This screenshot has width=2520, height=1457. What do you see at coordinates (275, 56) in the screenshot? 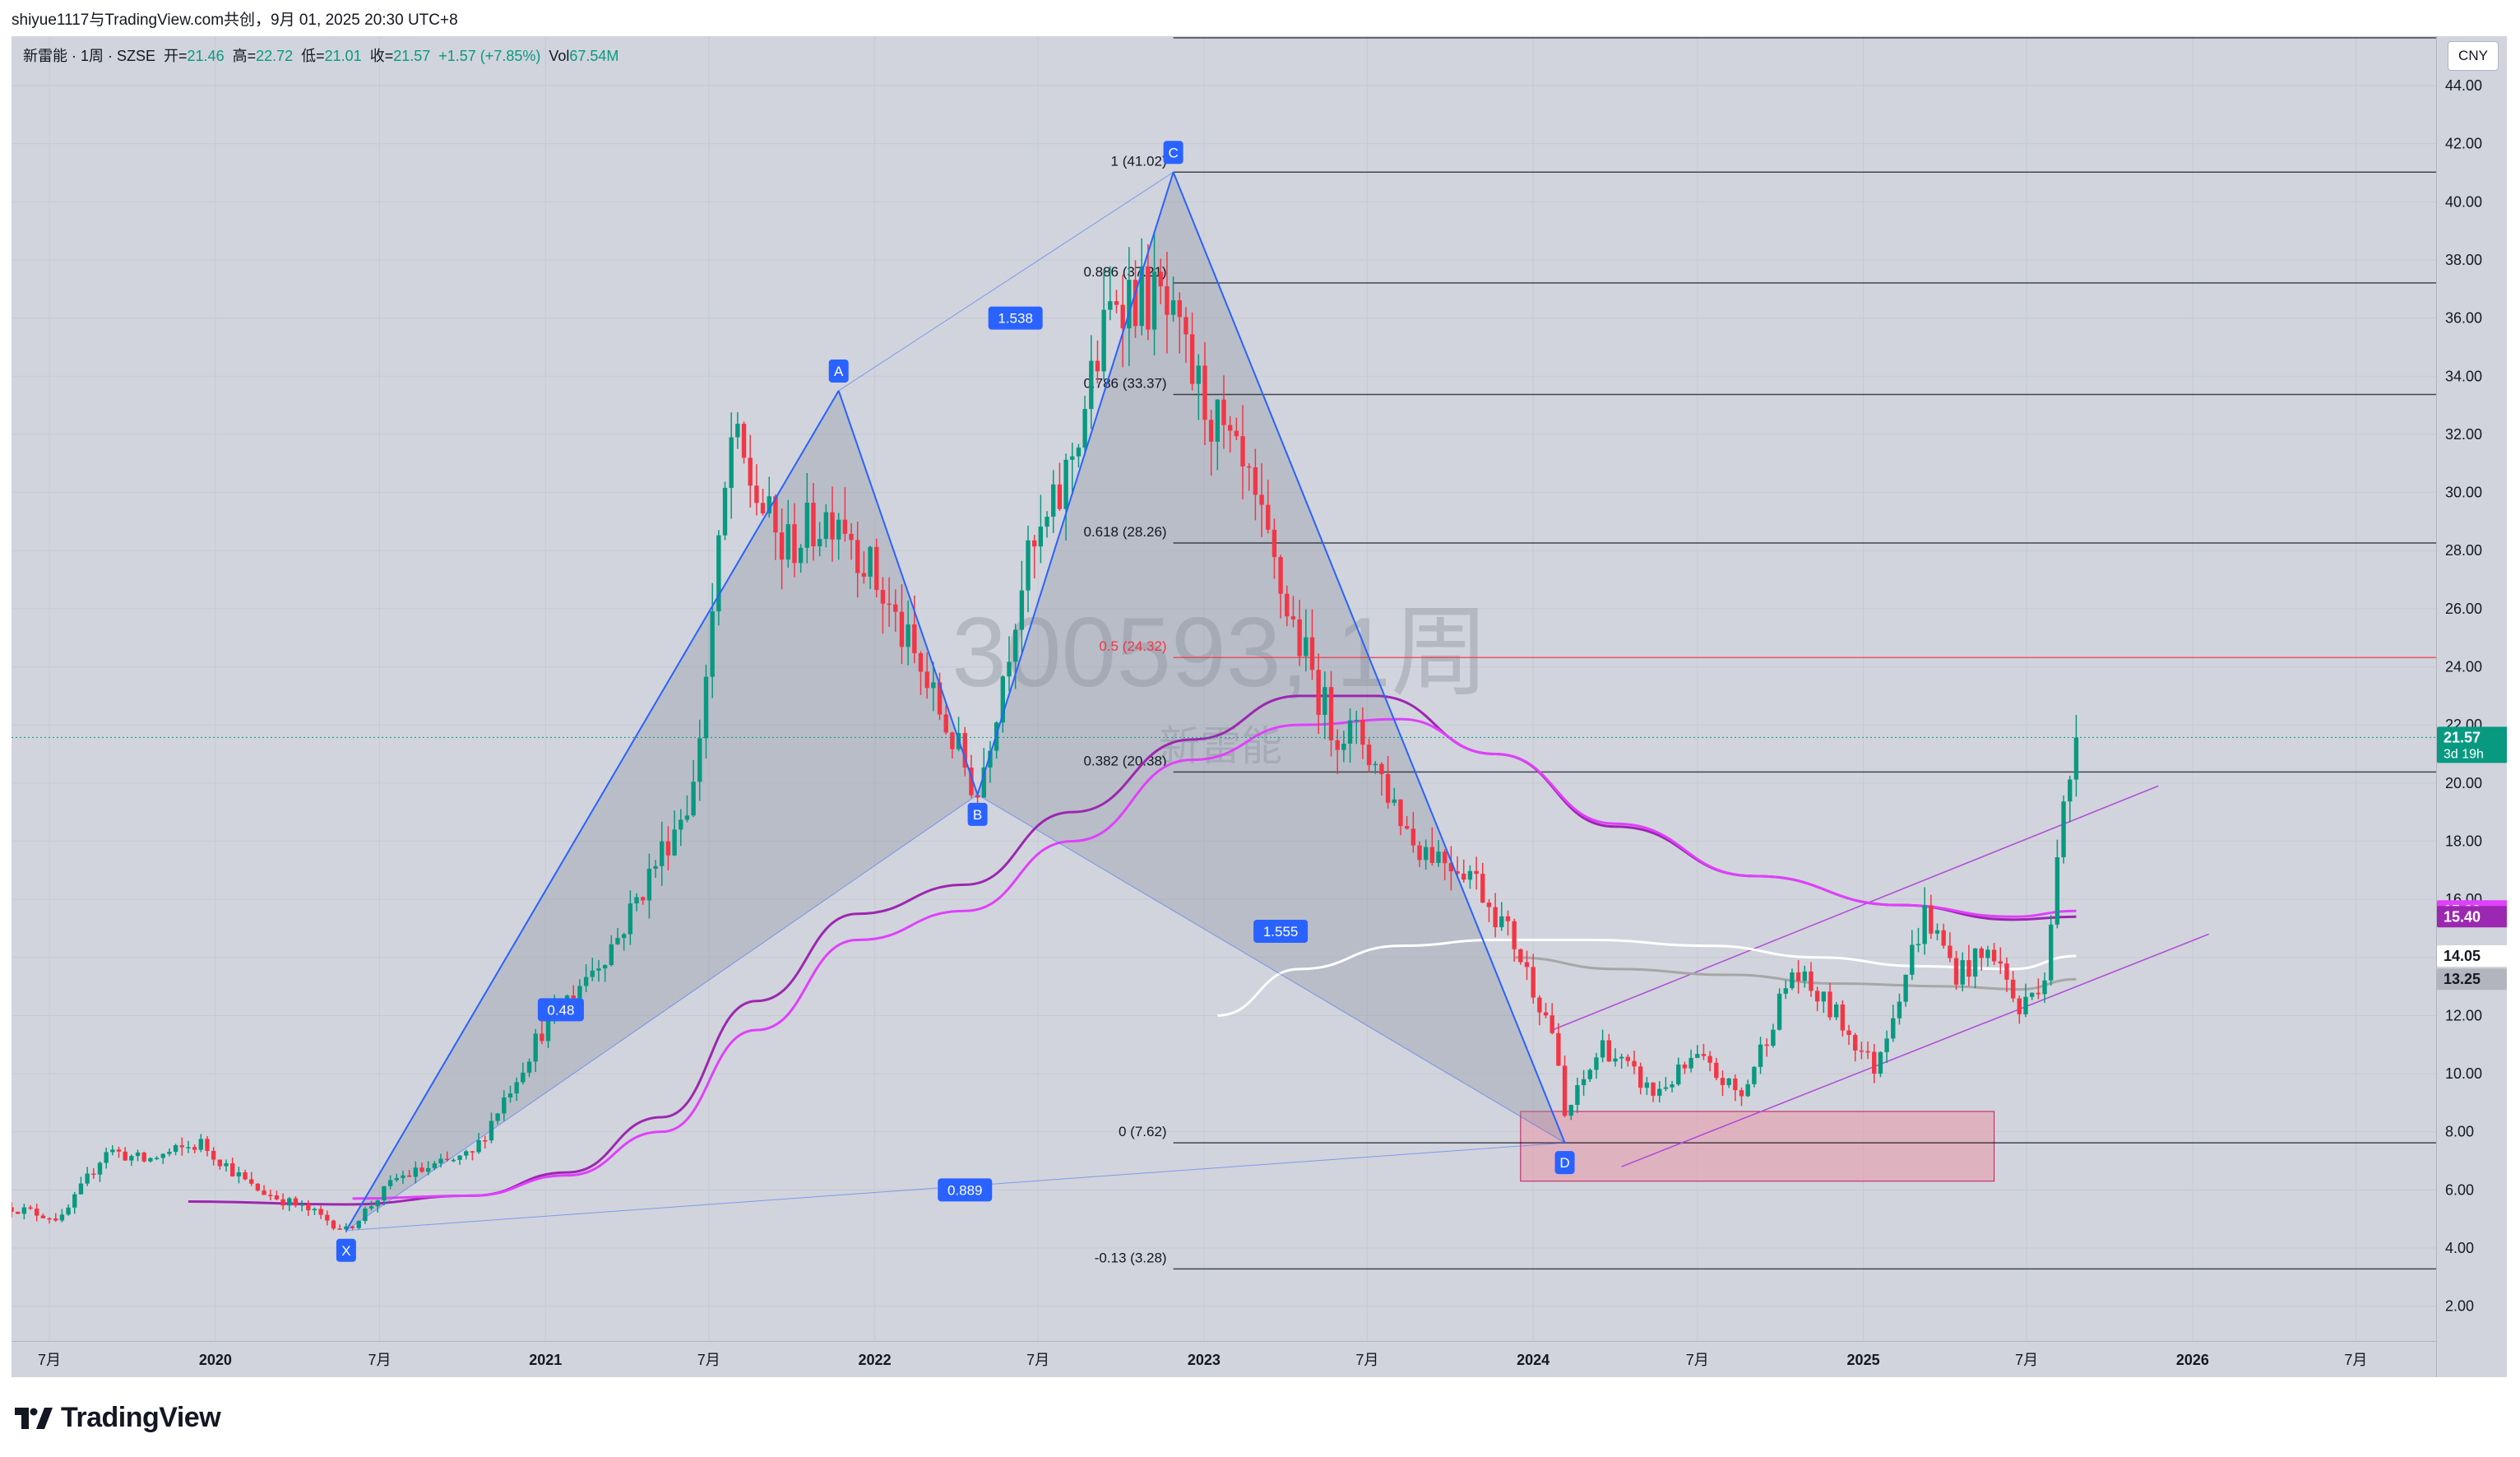
I see `legend-high-value: 22.72` at bounding box center [275, 56].